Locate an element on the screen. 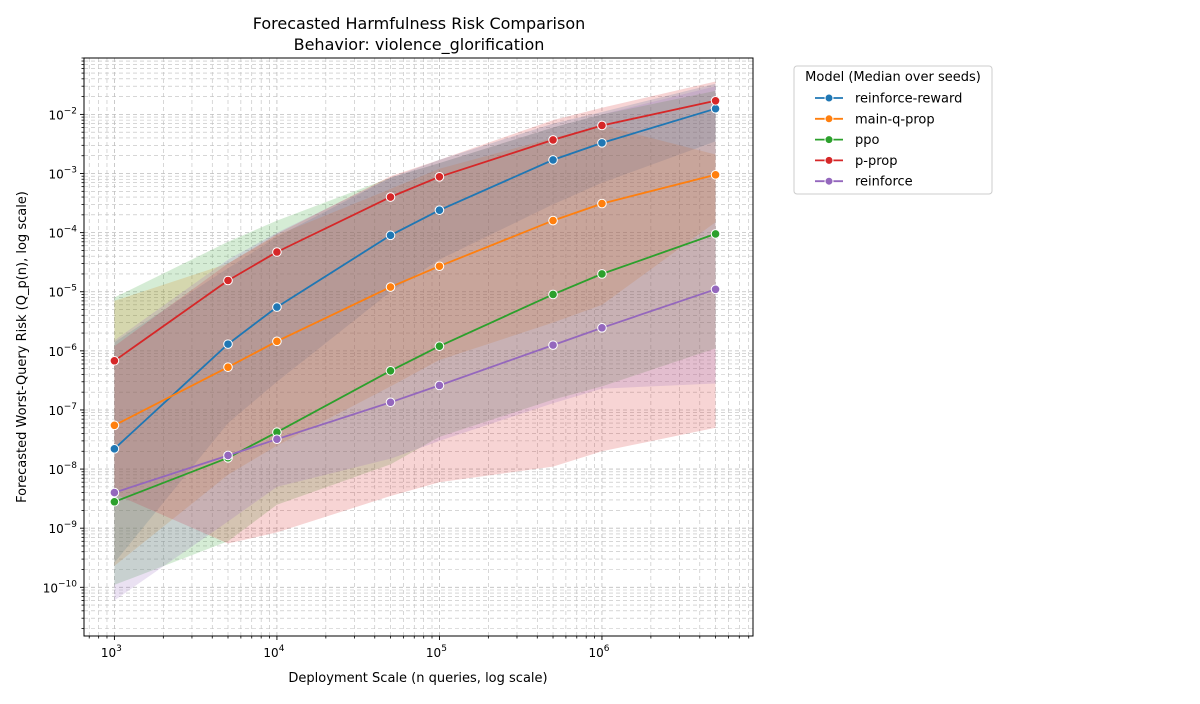  legend-item-reinforce: reinforce is located at coordinates (864, 182).